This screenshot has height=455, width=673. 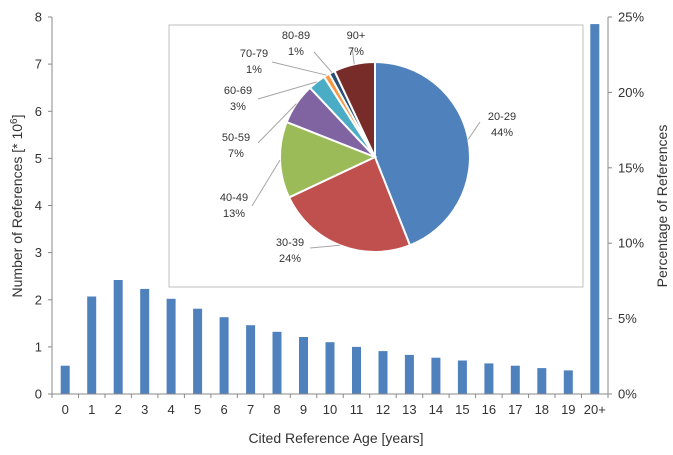 I want to click on y2-tick-label: 10%, so click(x=631, y=243).